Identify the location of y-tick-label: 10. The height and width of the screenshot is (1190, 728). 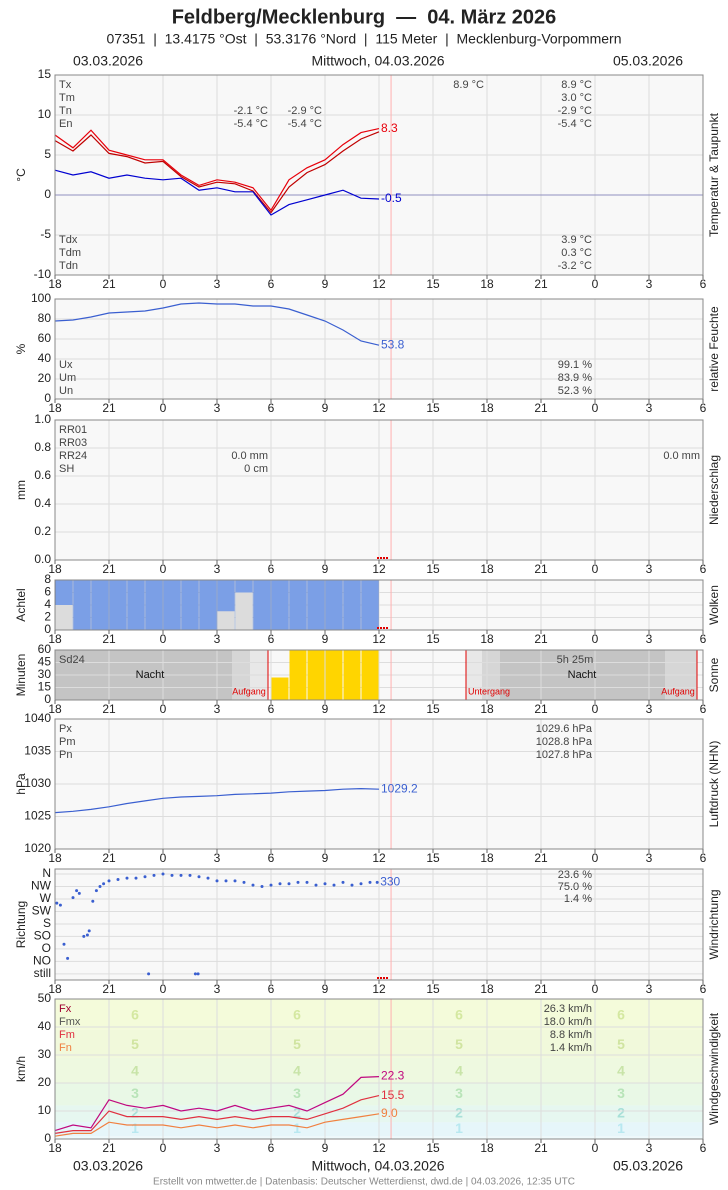
(45, 1110).